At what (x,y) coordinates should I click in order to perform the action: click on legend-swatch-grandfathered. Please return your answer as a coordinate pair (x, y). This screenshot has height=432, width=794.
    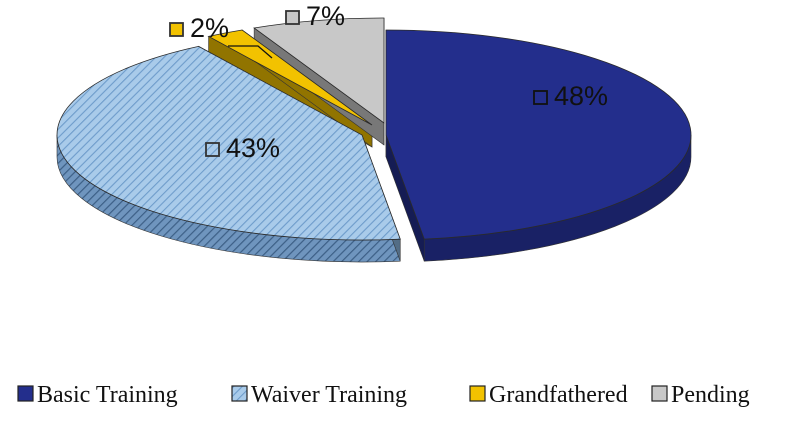
    Looking at the image, I should click on (477, 393).